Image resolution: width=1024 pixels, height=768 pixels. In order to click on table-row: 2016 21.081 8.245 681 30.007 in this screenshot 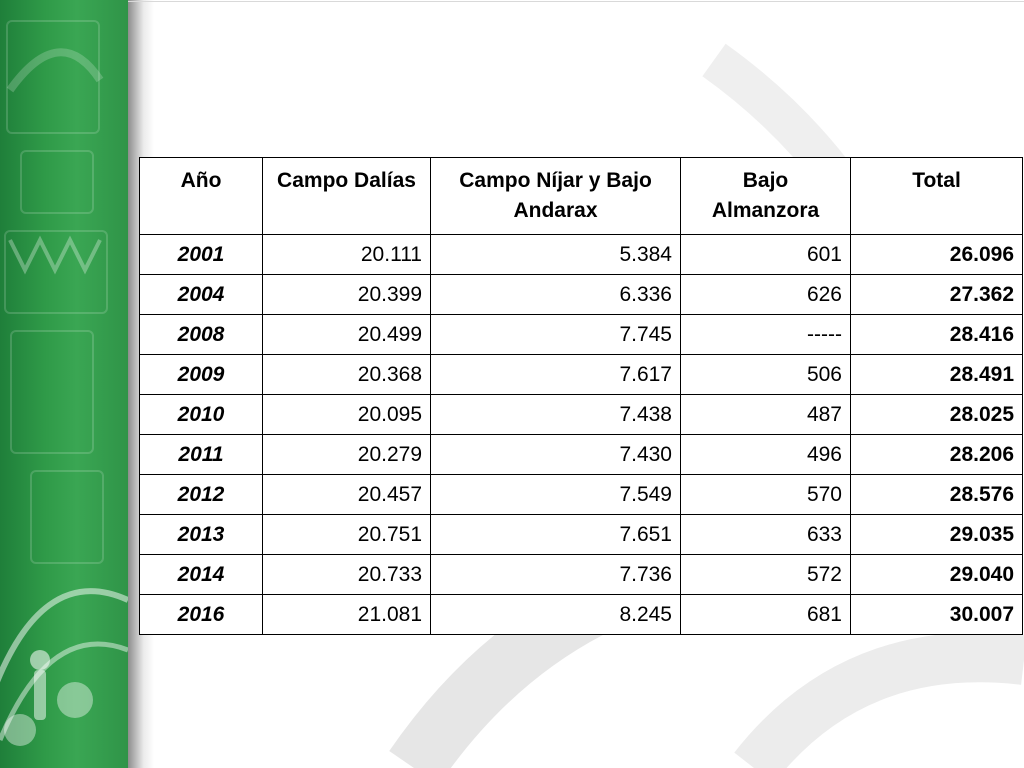, I will do `click(581, 614)`.